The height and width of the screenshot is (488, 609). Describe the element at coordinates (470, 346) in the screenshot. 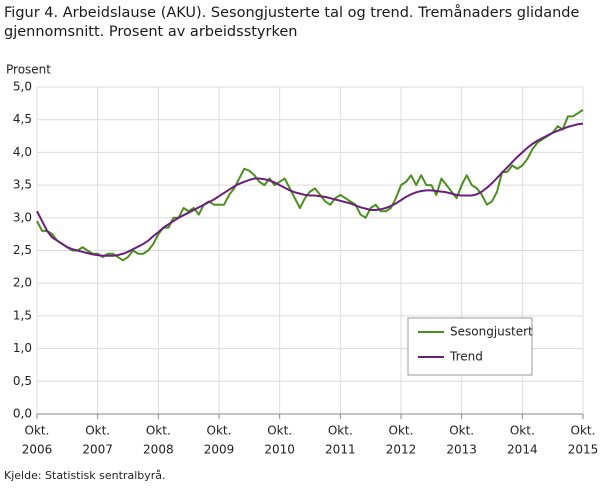

I see `legend-box` at that location.